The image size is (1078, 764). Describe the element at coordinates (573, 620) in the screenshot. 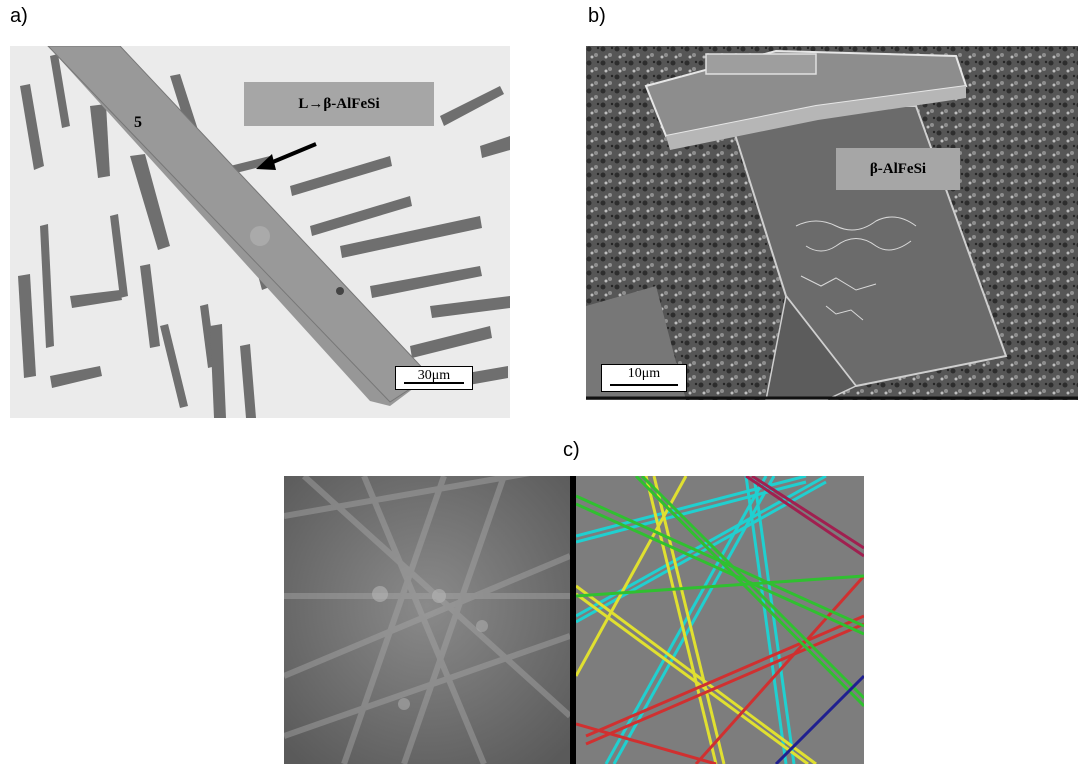

I see `panel-c-divider` at that location.